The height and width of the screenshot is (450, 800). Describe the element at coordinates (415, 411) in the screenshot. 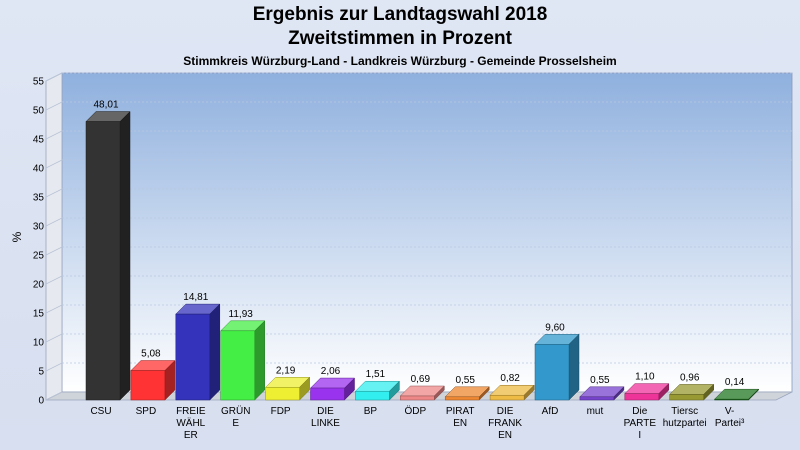

I see `x-tick-label: ÖDP` at that location.